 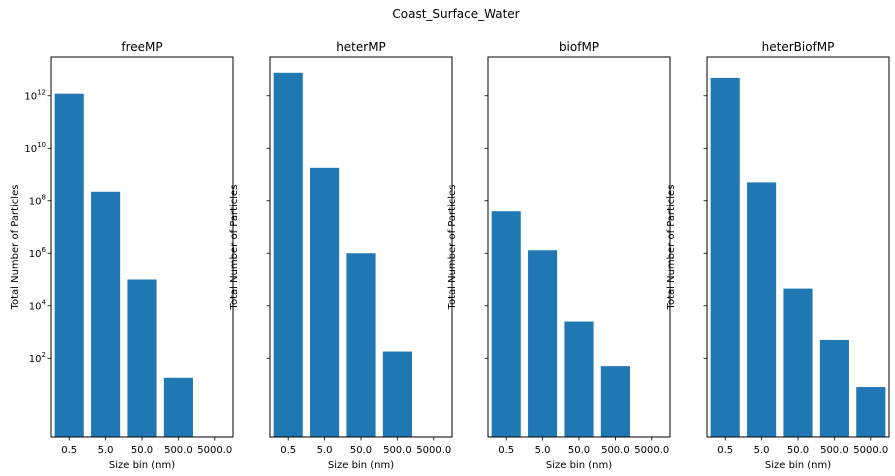 What do you see at coordinates (141, 47) in the screenshot?
I see `subplot-title: freeMP` at bounding box center [141, 47].